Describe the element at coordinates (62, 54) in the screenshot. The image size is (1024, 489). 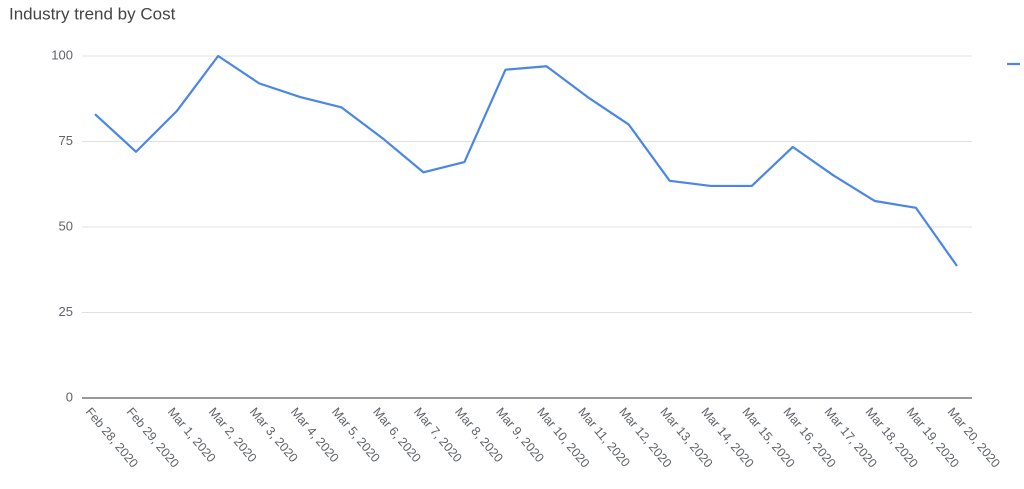
I see `y-tick-label: 100` at that location.